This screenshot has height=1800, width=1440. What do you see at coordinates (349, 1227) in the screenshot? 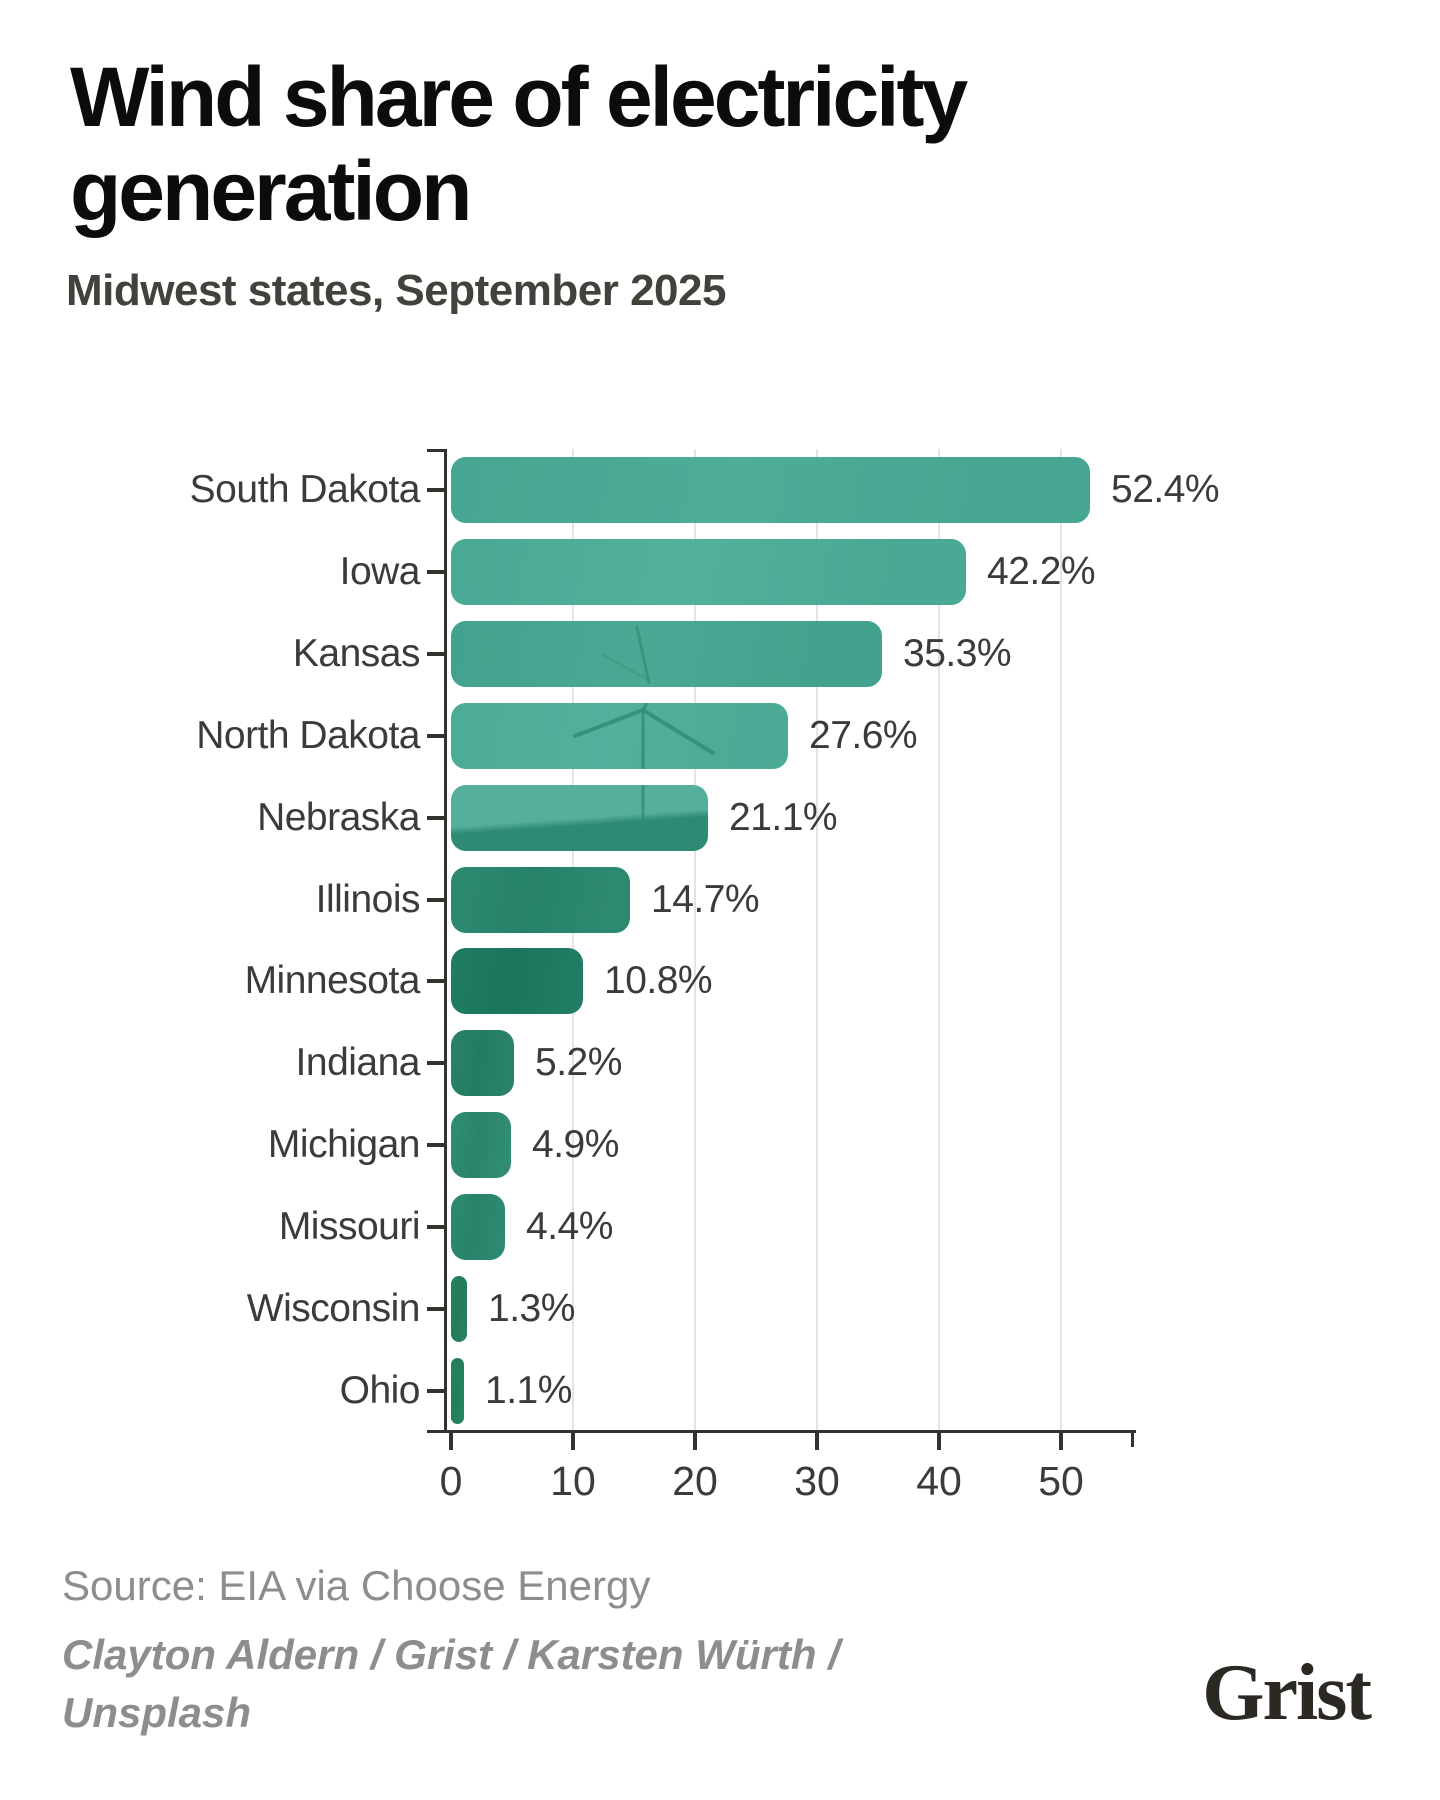
I see `row-label-missouri: Missouri` at bounding box center [349, 1227].